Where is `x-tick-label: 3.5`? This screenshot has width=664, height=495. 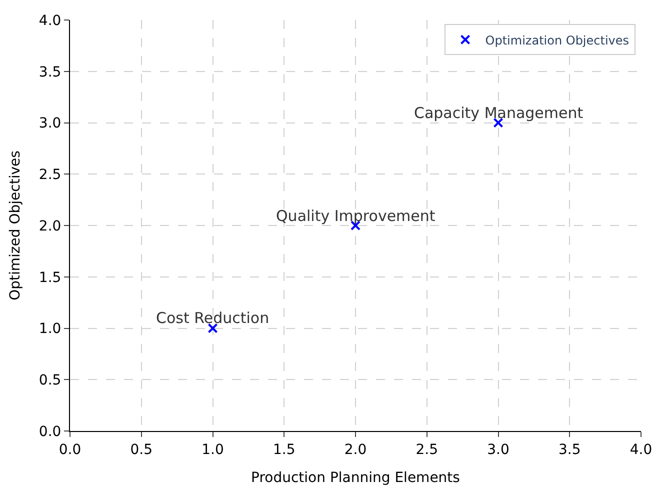
x-tick-label: 3.5 is located at coordinates (569, 450).